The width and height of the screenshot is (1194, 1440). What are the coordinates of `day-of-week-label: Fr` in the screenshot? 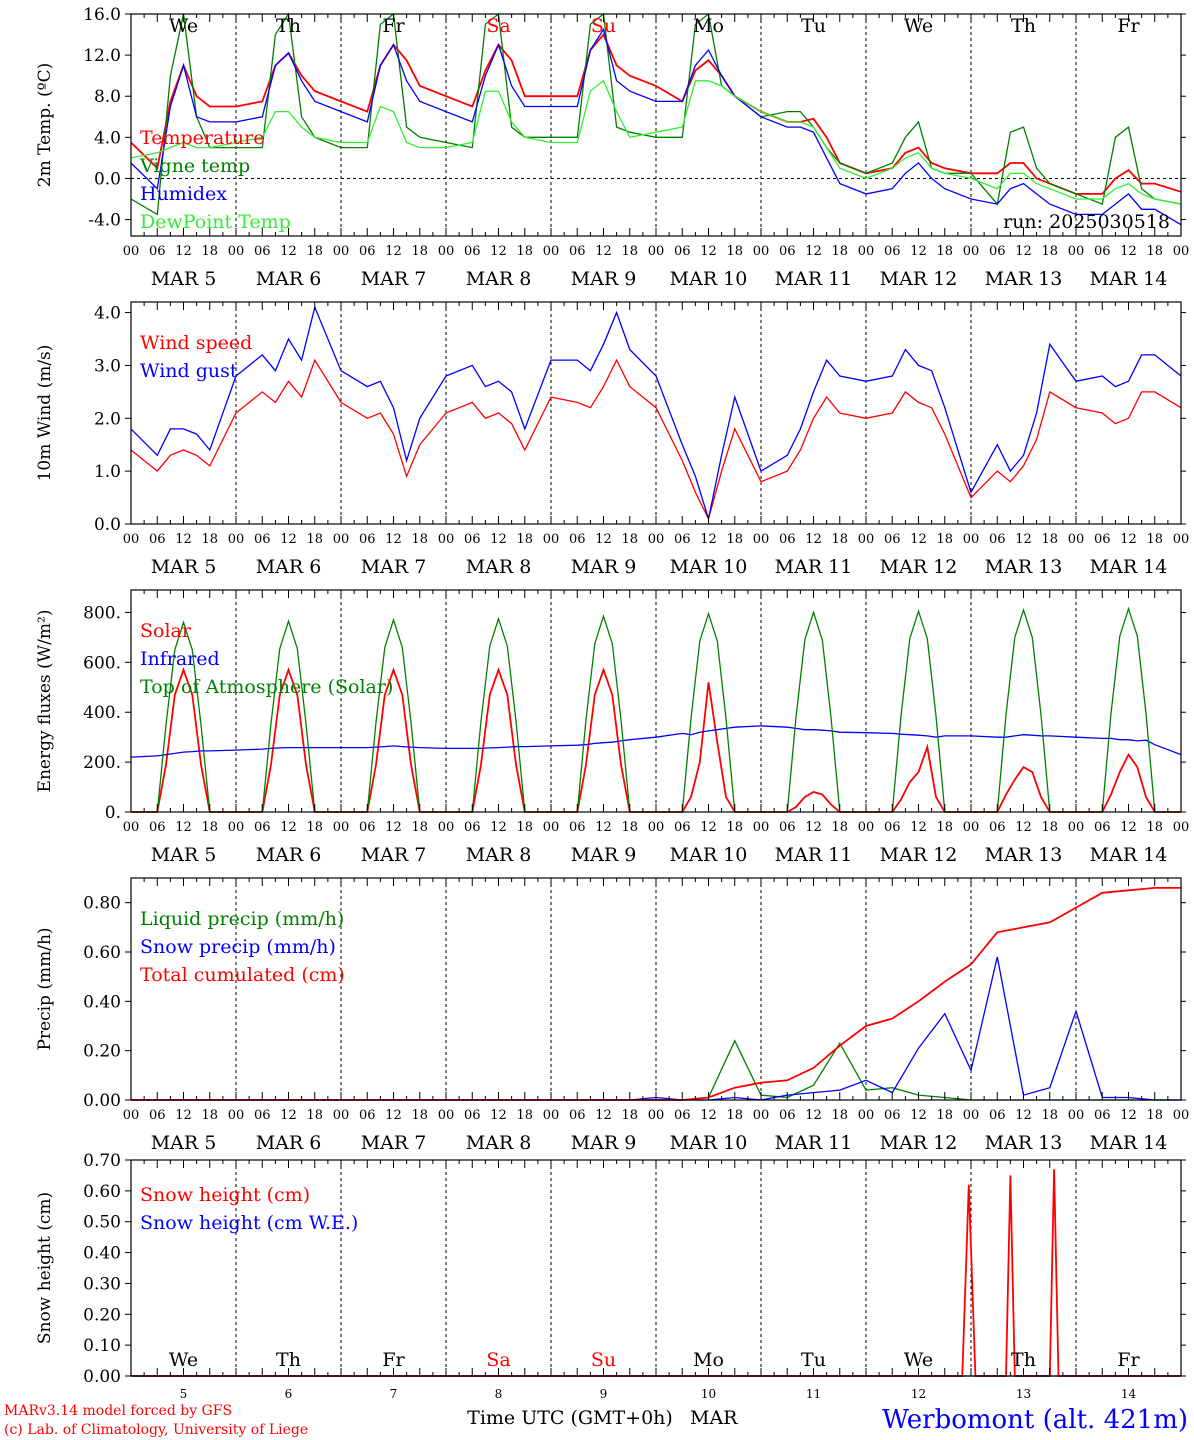 It's located at (1128, 1360).